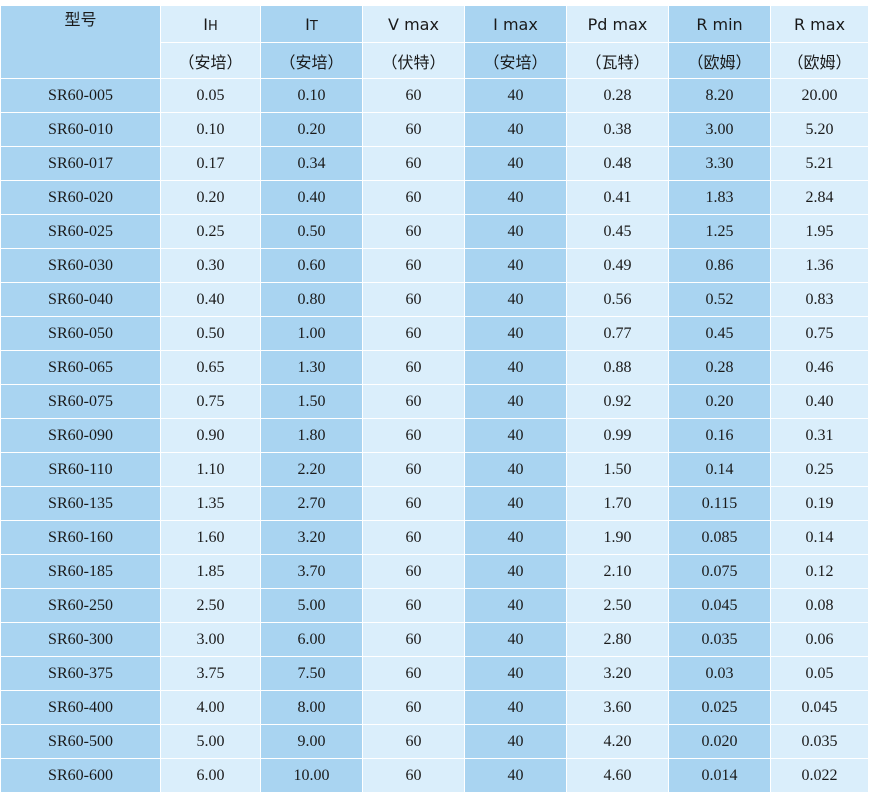 This screenshot has width=875, height=801. What do you see at coordinates (210, 265) in the screenshot?
I see `cell-ih: 0.30` at bounding box center [210, 265].